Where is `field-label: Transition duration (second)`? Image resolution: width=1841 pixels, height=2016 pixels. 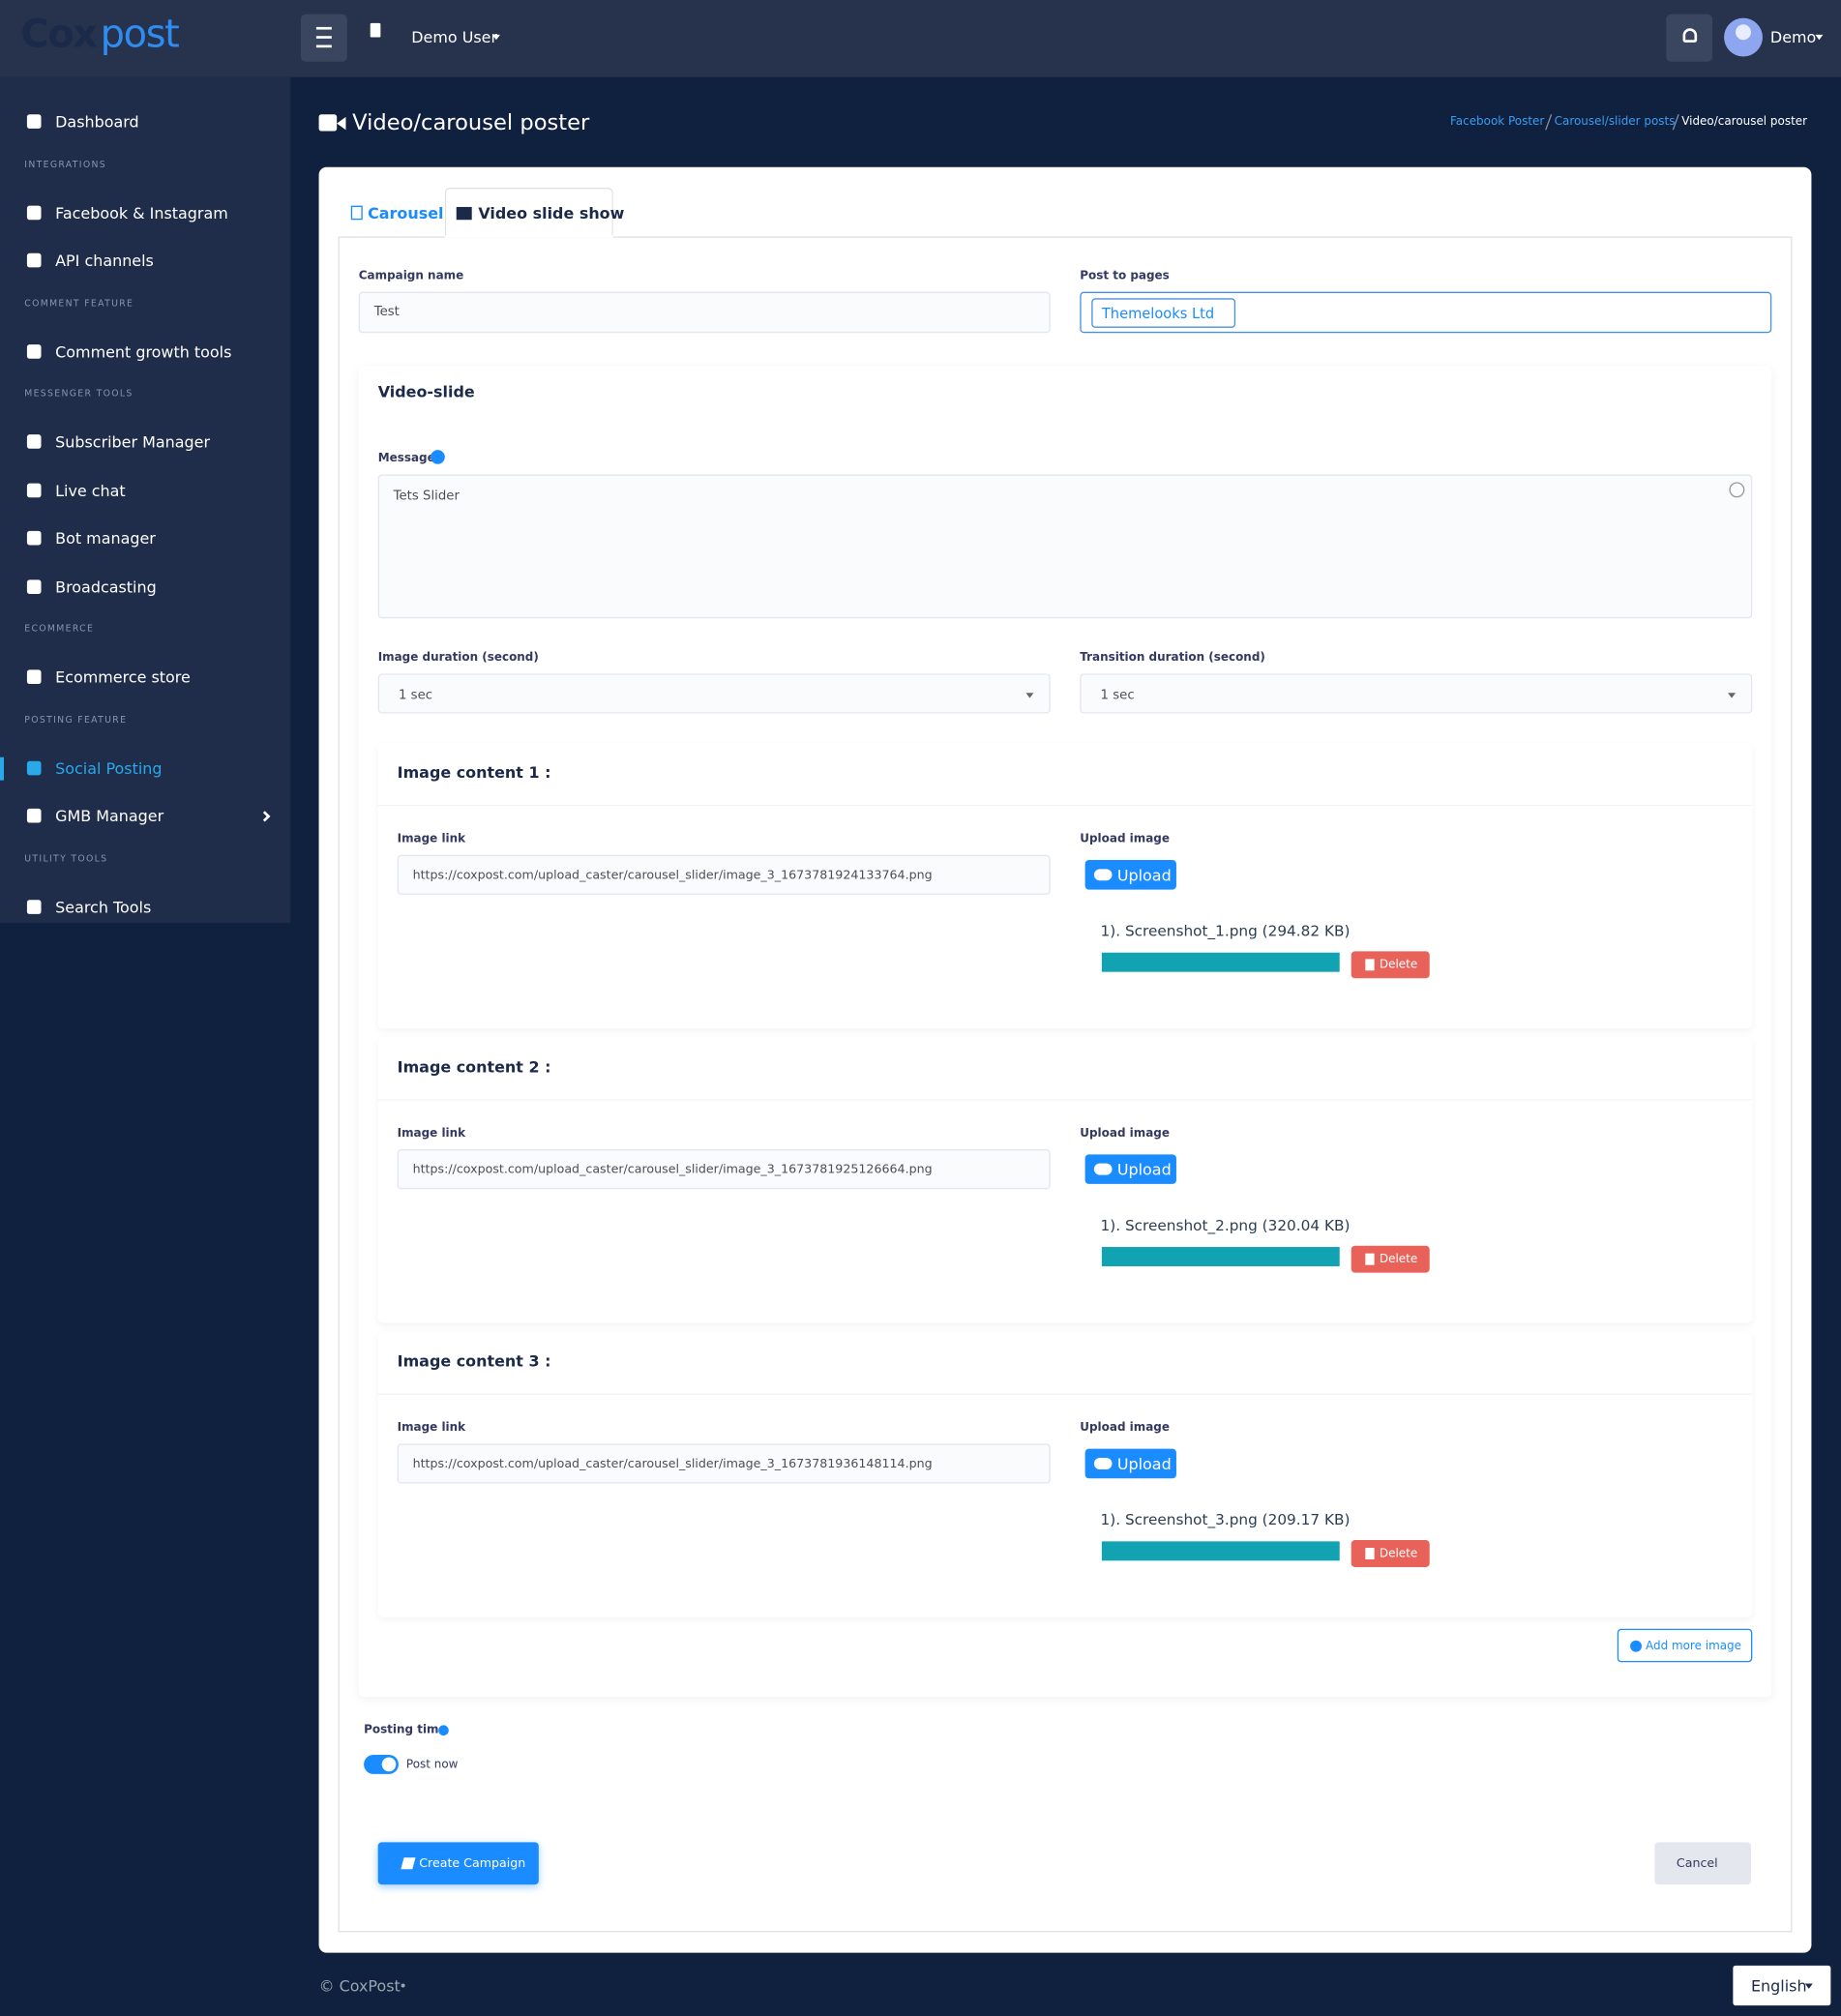
field-label: Transition duration (second) is located at coordinates (1172, 659).